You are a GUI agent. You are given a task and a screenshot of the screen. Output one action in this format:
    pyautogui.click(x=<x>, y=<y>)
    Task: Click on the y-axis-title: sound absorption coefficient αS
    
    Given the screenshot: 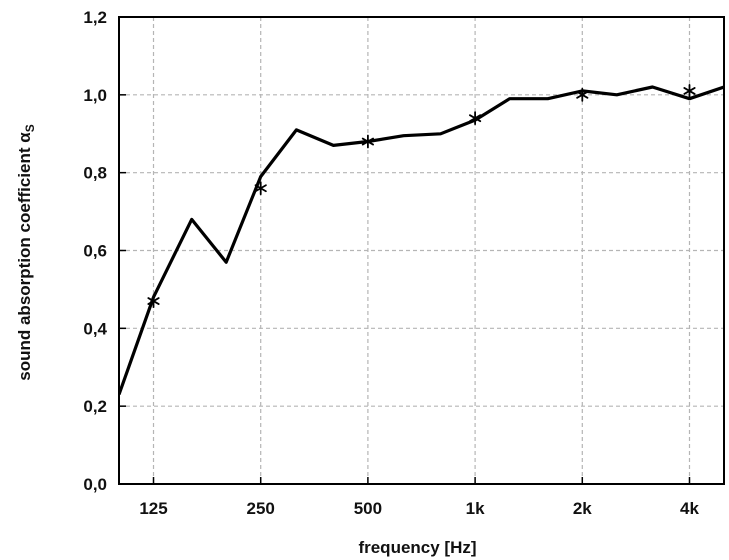 What is the action you would take?
    pyautogui.click(x=26, y=252)
    